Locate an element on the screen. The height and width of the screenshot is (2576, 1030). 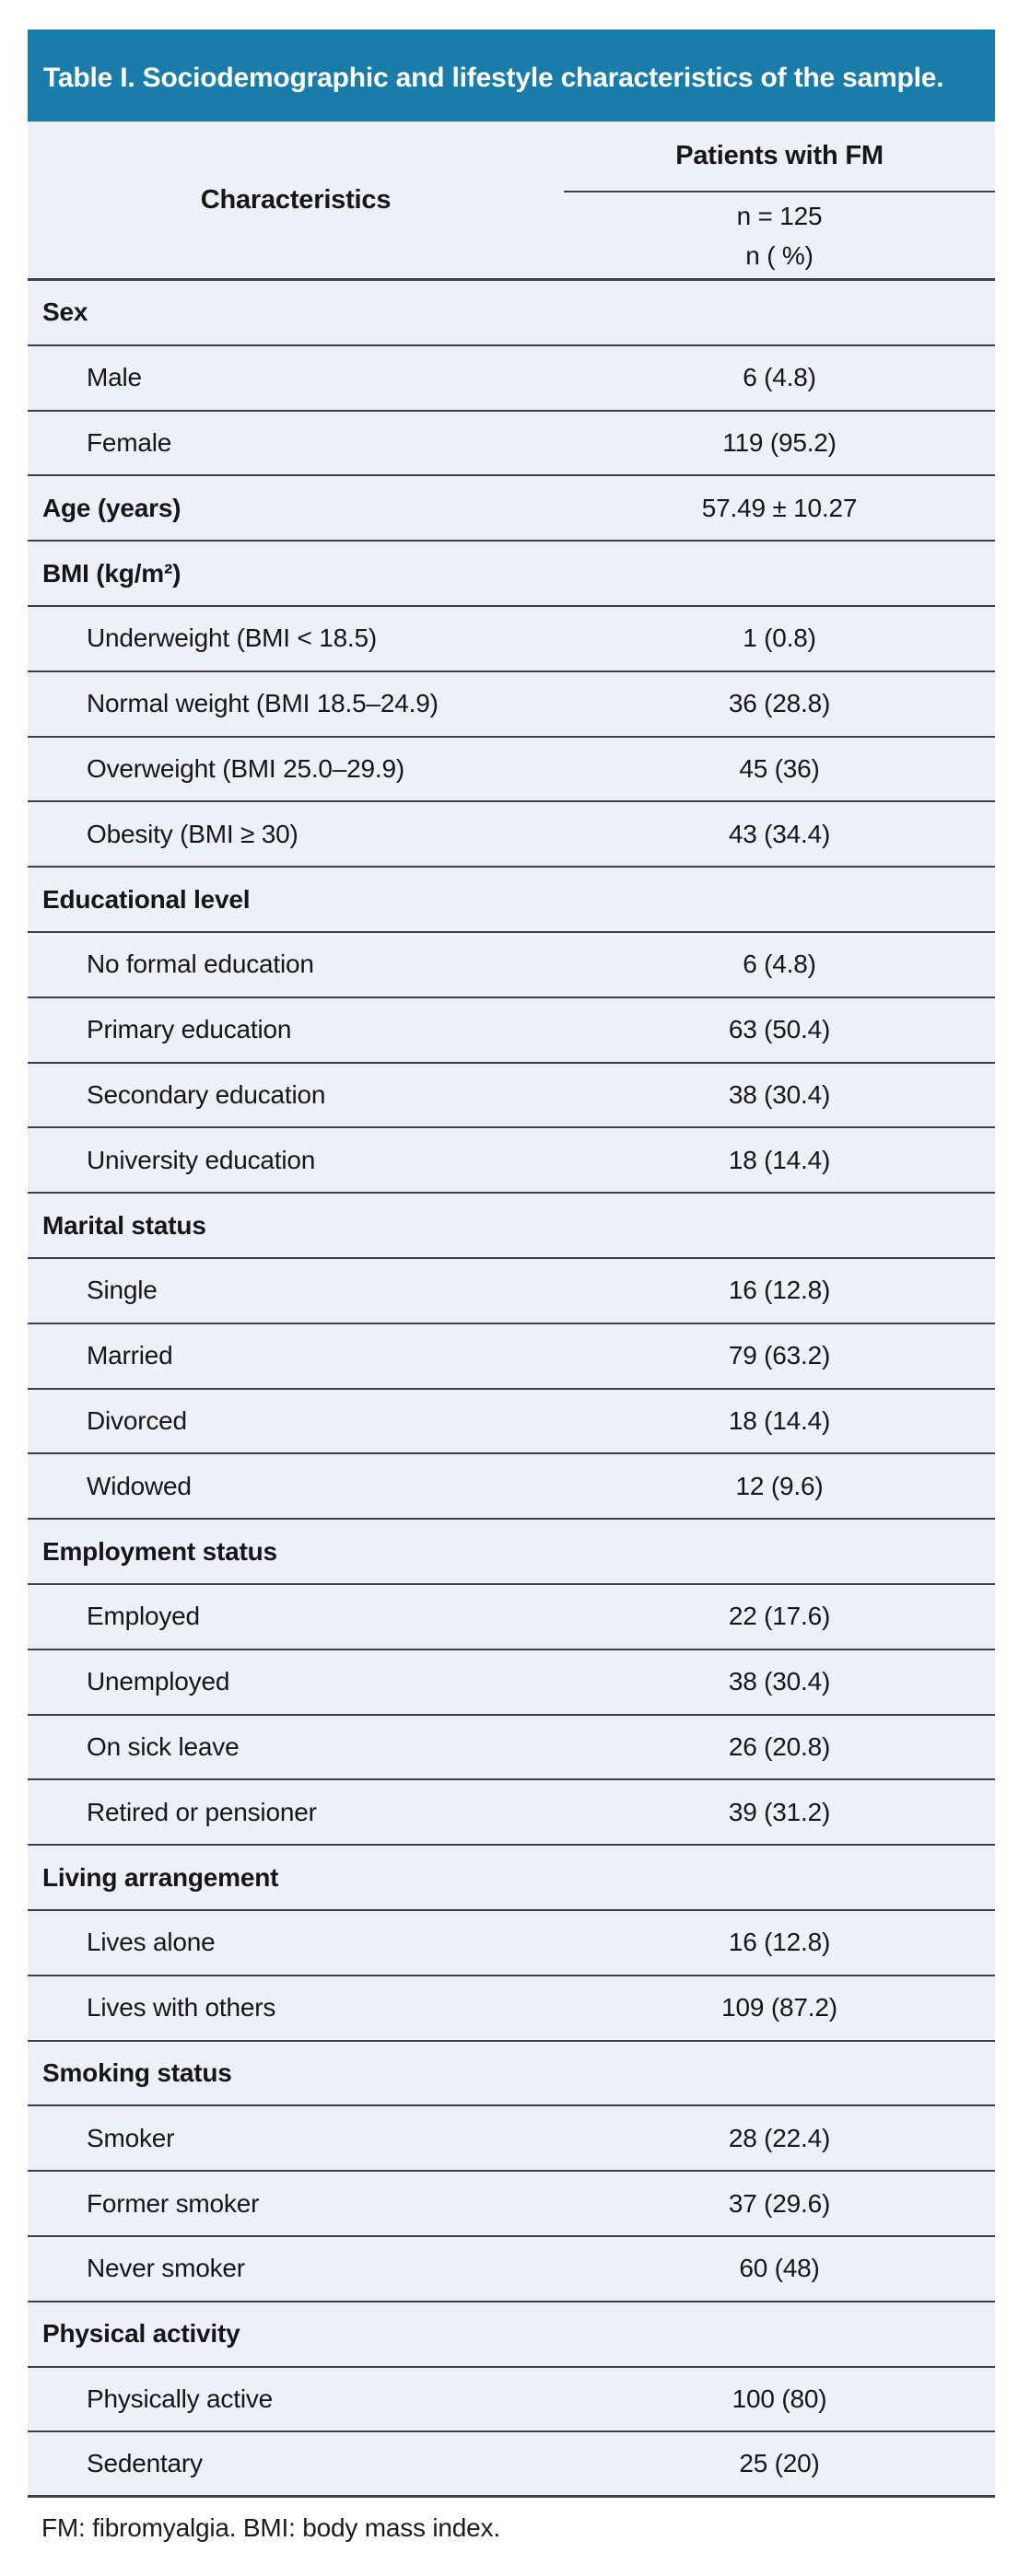
table-row: Smoker 28 (22.4) is located at coordinates (512, 2139).